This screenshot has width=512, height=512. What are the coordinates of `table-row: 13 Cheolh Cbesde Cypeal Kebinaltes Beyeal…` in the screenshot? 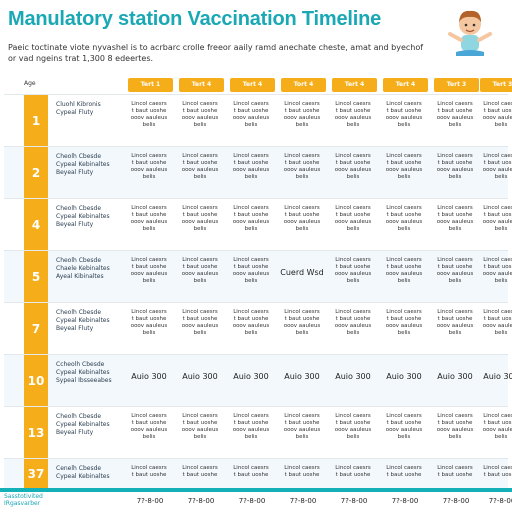 It's located at (258, 432).